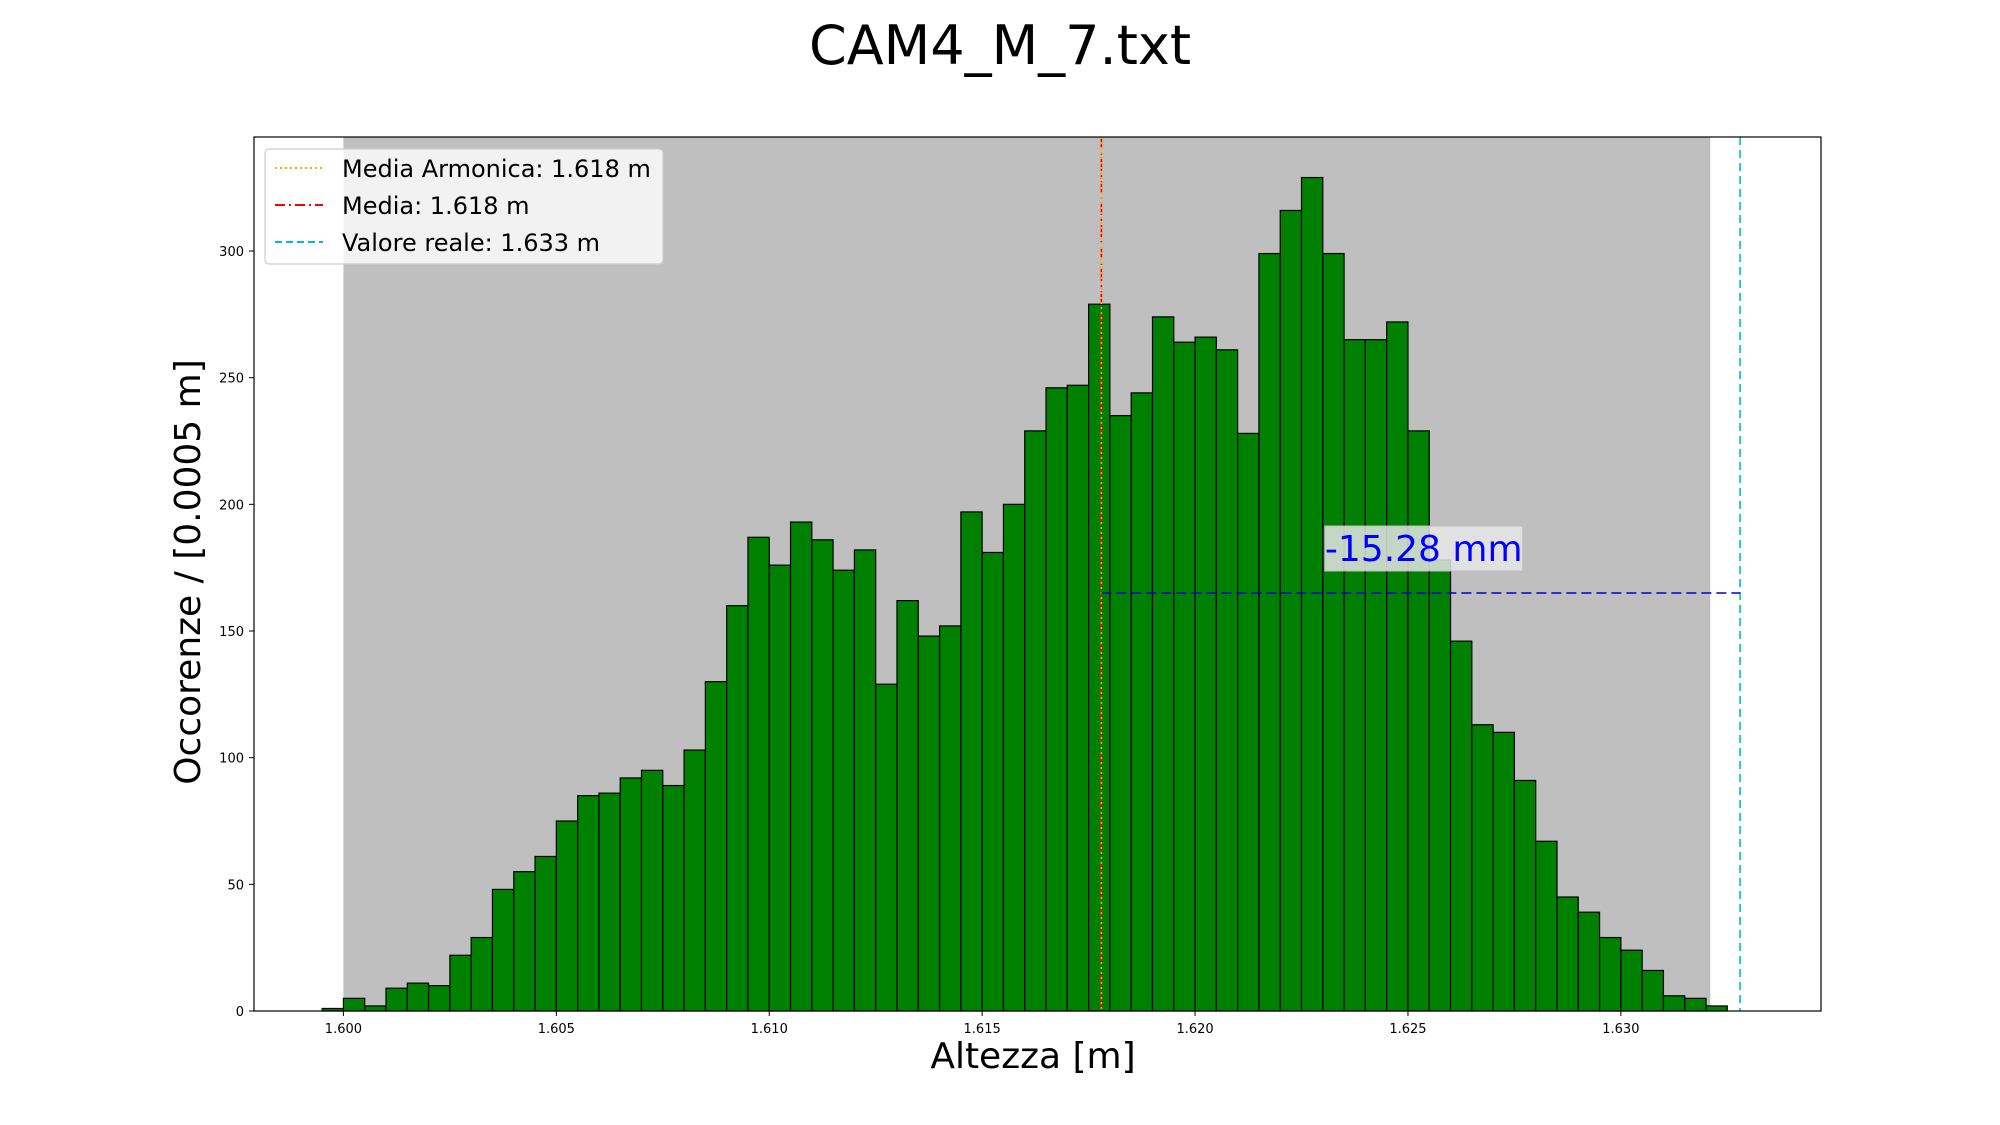 The width and height of the screenshot is (2000, 1125). Describe the element at coordinates (1620, 1029) in the screenshot. I see `x-tick-label: 1.630` at that location.